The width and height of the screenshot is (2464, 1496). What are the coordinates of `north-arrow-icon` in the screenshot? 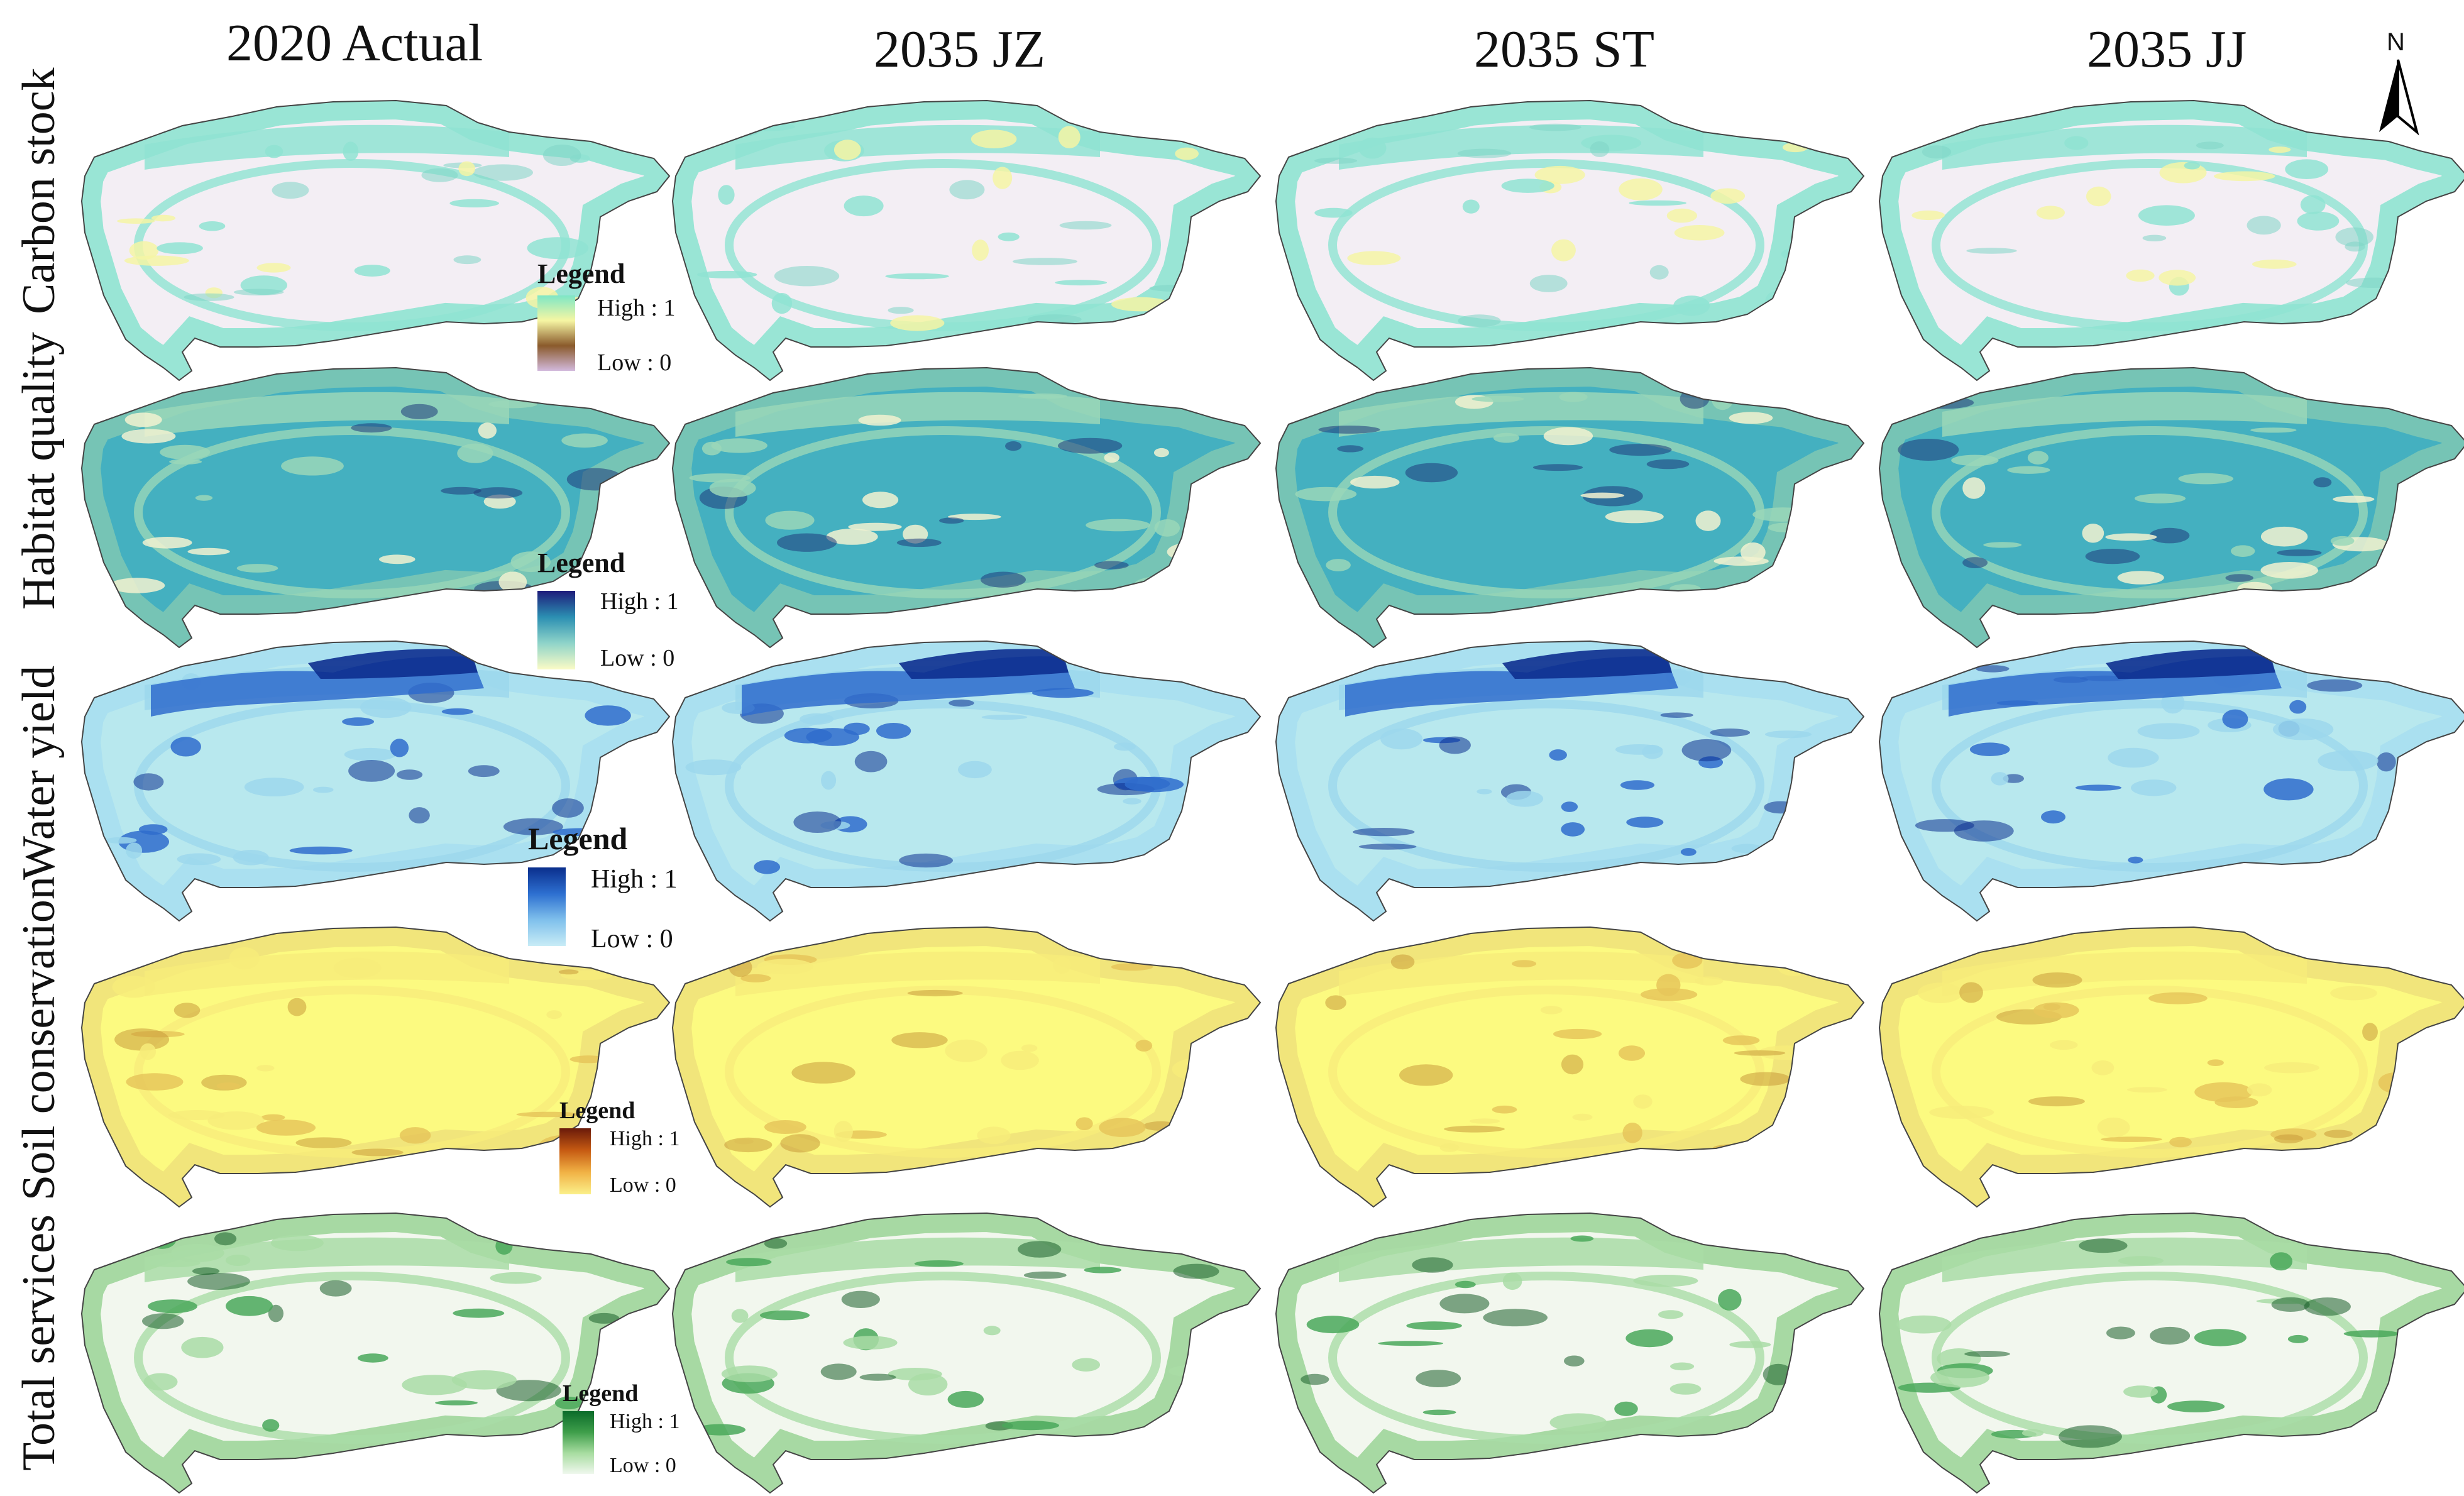 It's located at (2399, 97).